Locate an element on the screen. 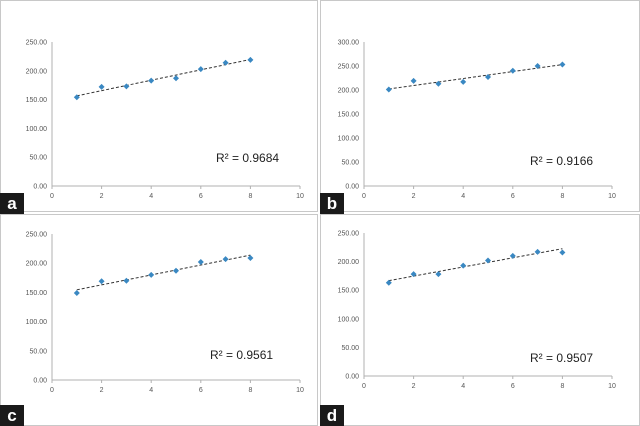 This screenshot has width=640, height=426. panel-letter: d is located at coordinates (332, 415).